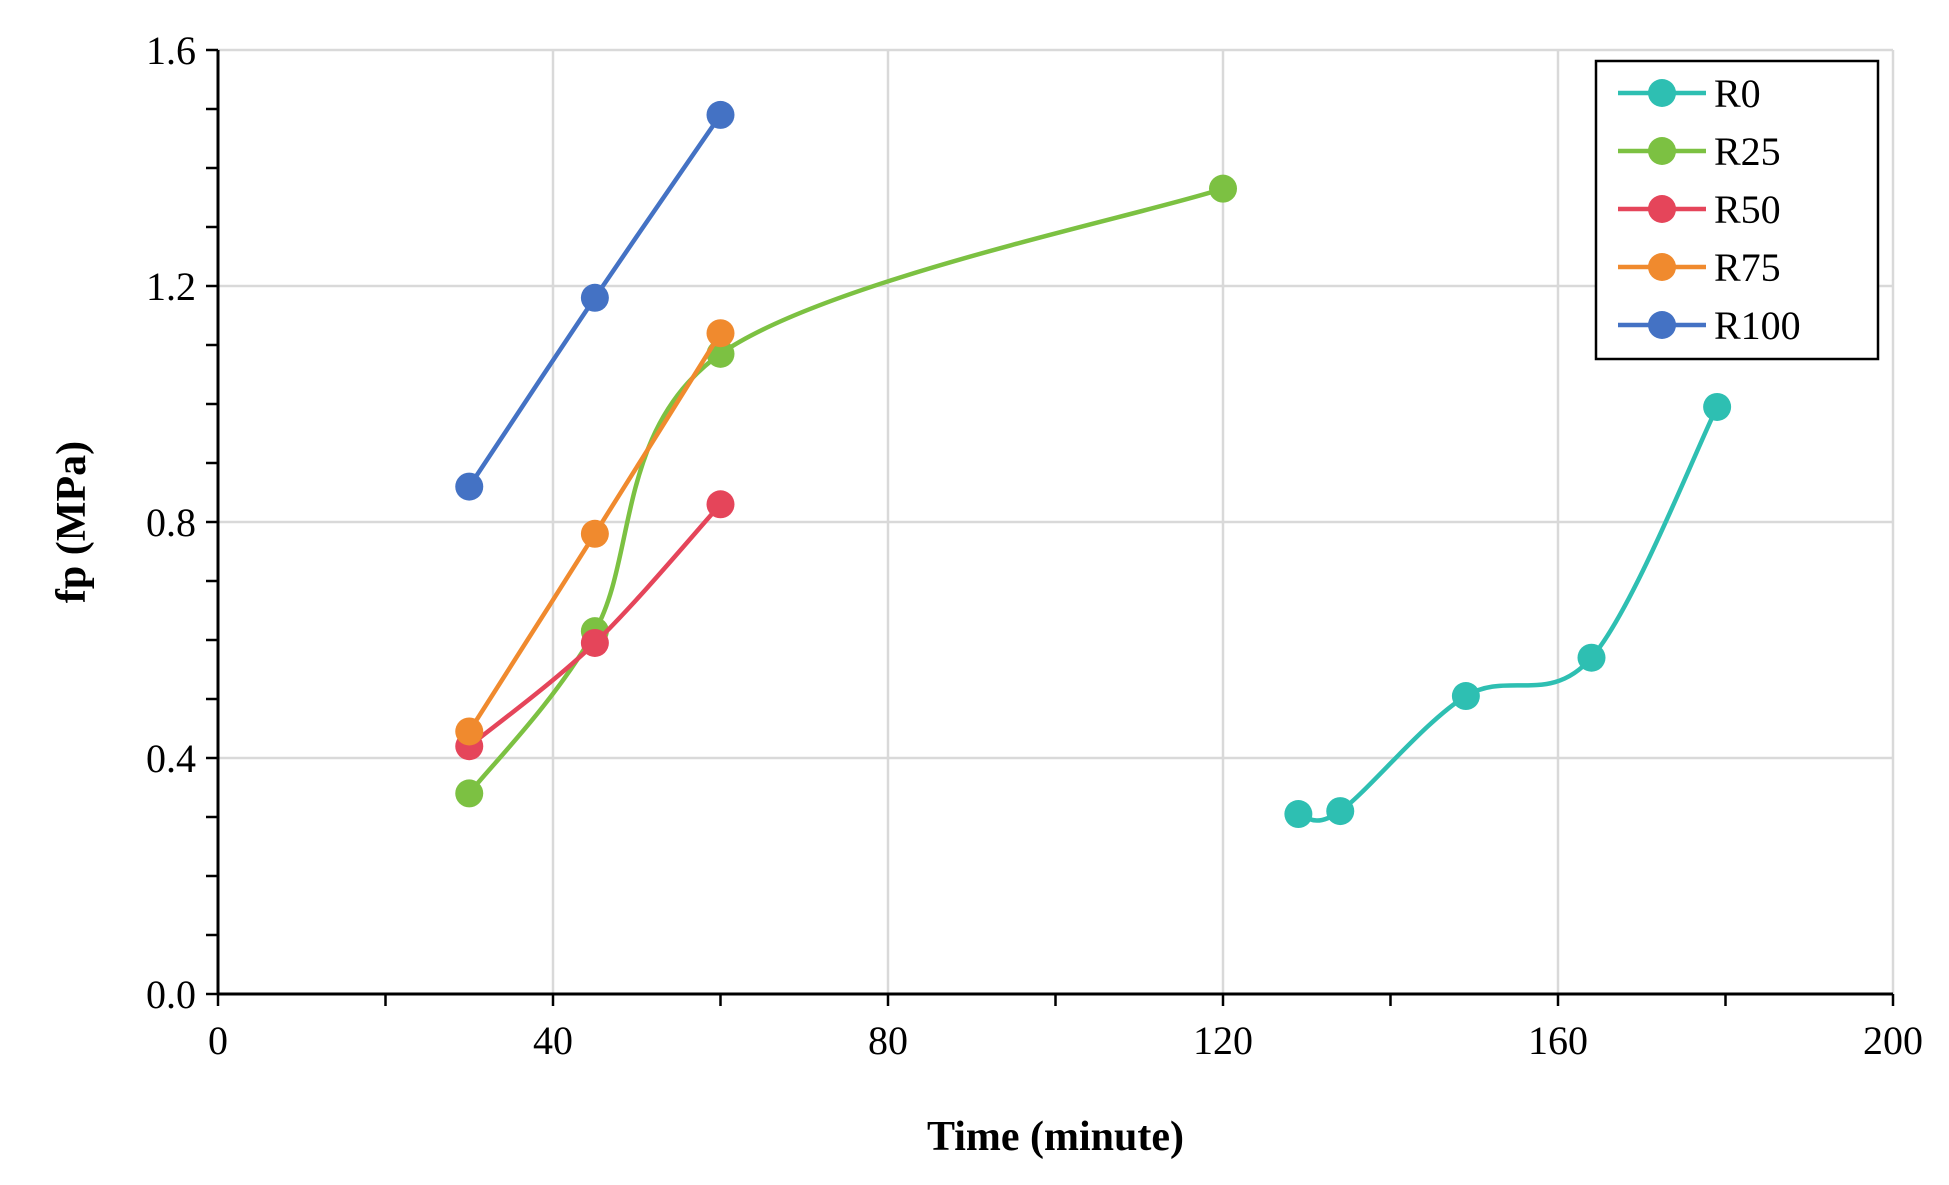  What do you see at coordinates (1699, 209) in the screenshot?
I see `legend-item-r50: R50` at bounding box center [1699, 209].